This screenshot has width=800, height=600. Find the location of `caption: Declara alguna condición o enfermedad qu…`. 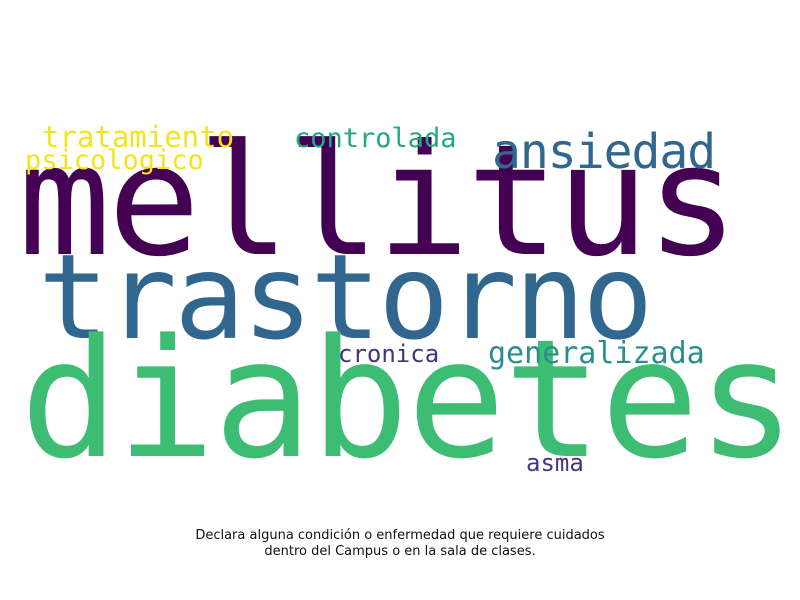

caption: Declara alguna condición o enfermedad qu… is located at coordinates (400, 544).